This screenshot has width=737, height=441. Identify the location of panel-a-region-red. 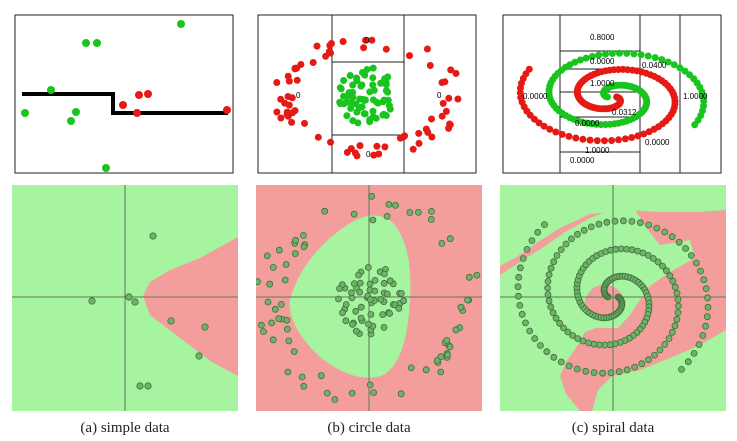
(190, 306).